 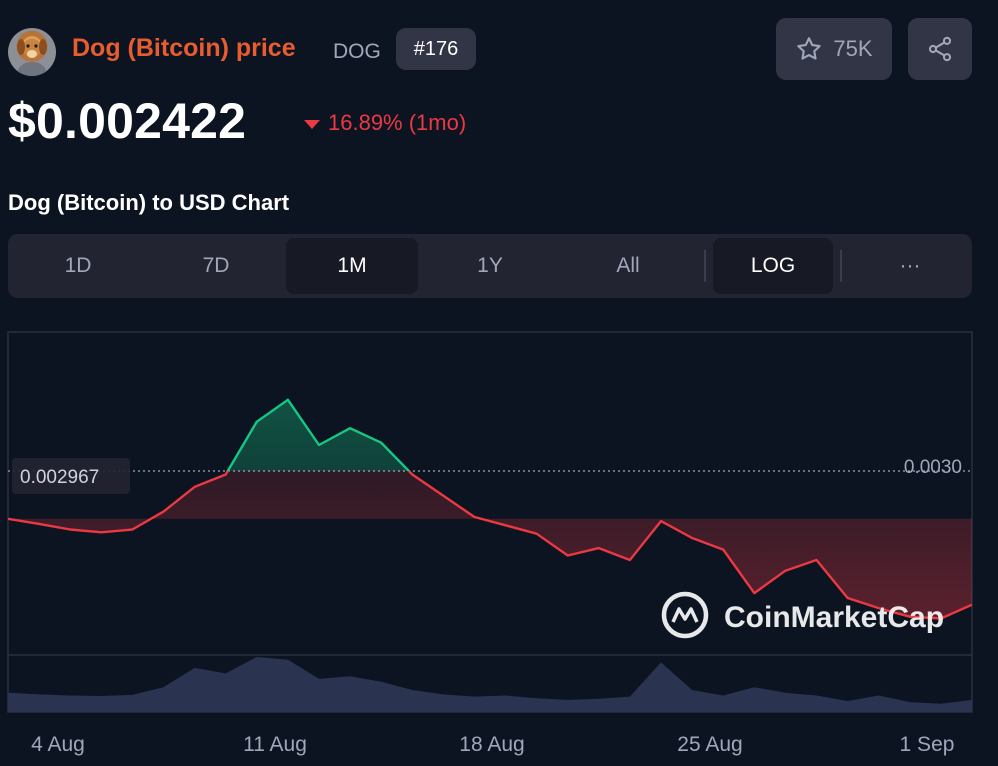 What do you see at coordinates (312, 124) in the screenshot?
I see `caret-down-icon` at bounding box center [312, 124].